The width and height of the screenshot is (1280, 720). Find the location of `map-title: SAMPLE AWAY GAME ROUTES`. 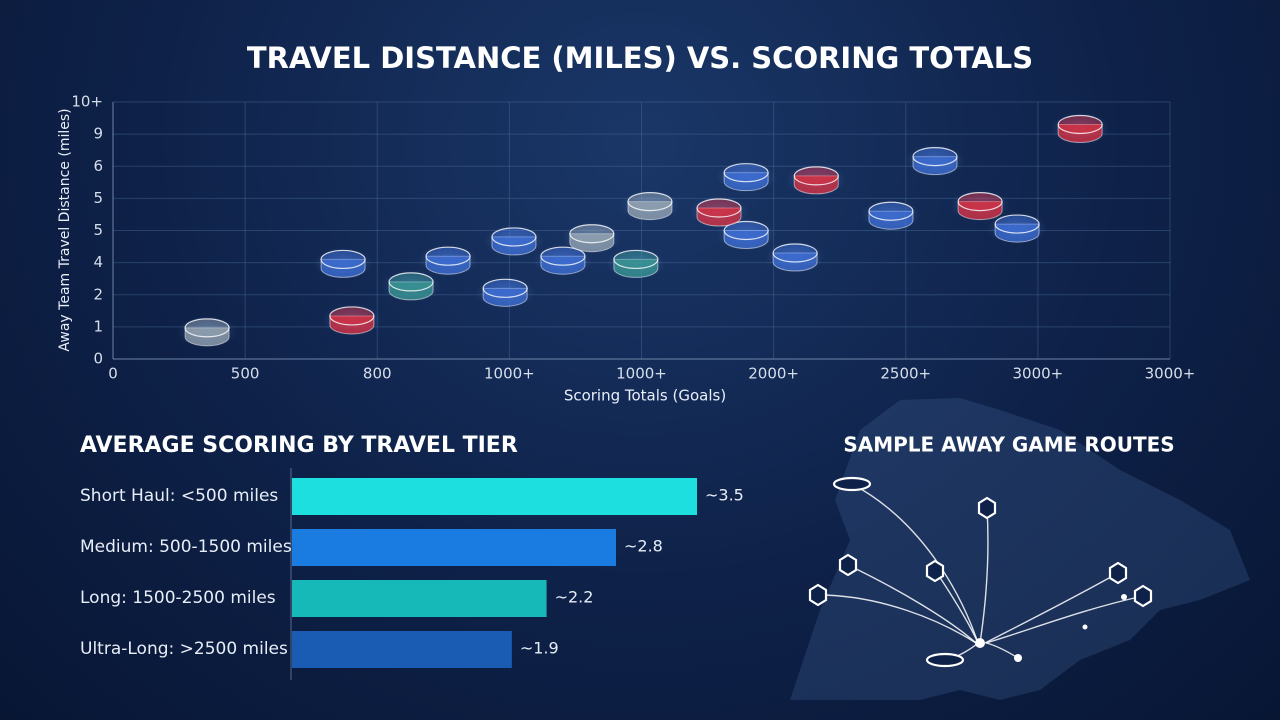

map-title: SAMPLE AWAY GAME ROUTES is located at coordinates (1008, 445).